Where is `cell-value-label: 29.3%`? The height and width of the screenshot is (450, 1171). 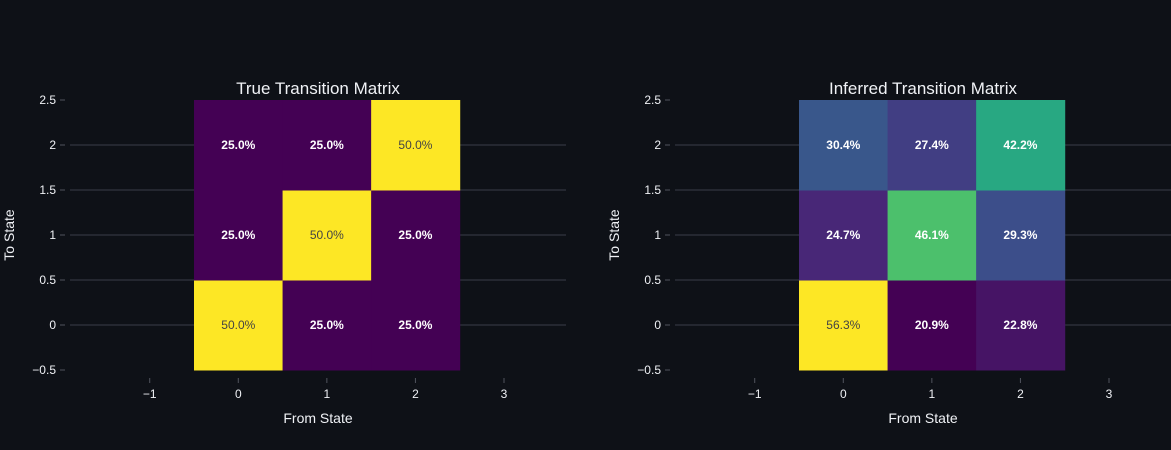
cell-value-label: 29.3% is located at coordinates (1020, 235).